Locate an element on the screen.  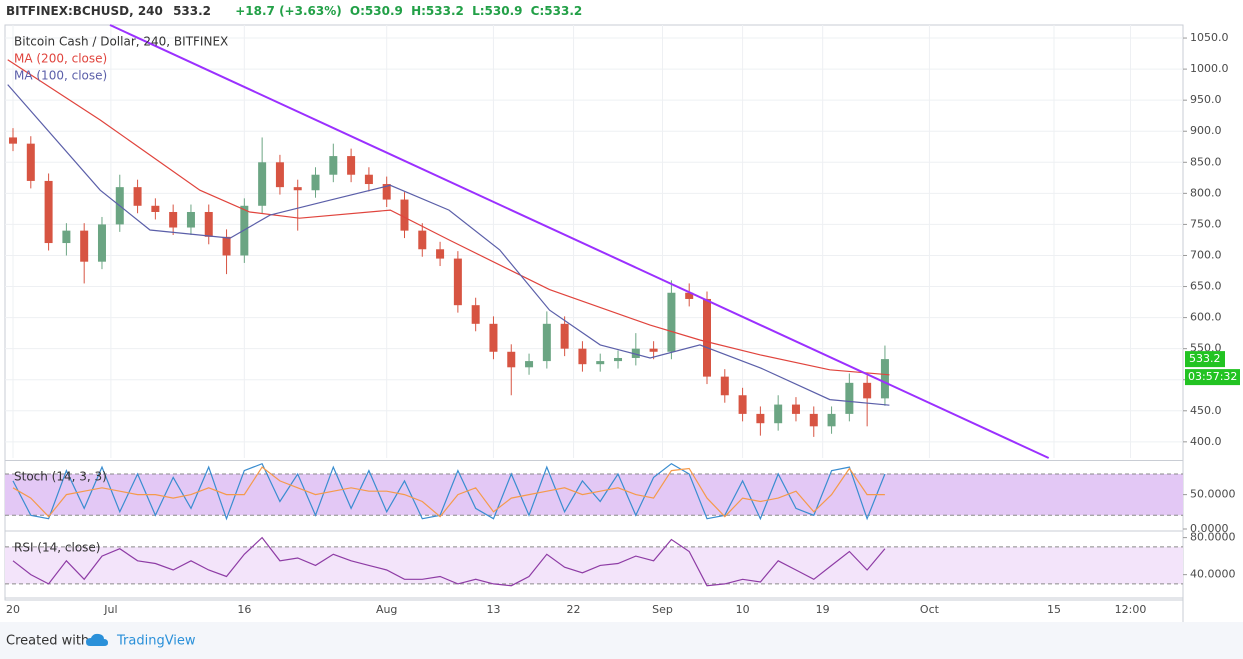
footer-bar is located at coordinates (621, 640).